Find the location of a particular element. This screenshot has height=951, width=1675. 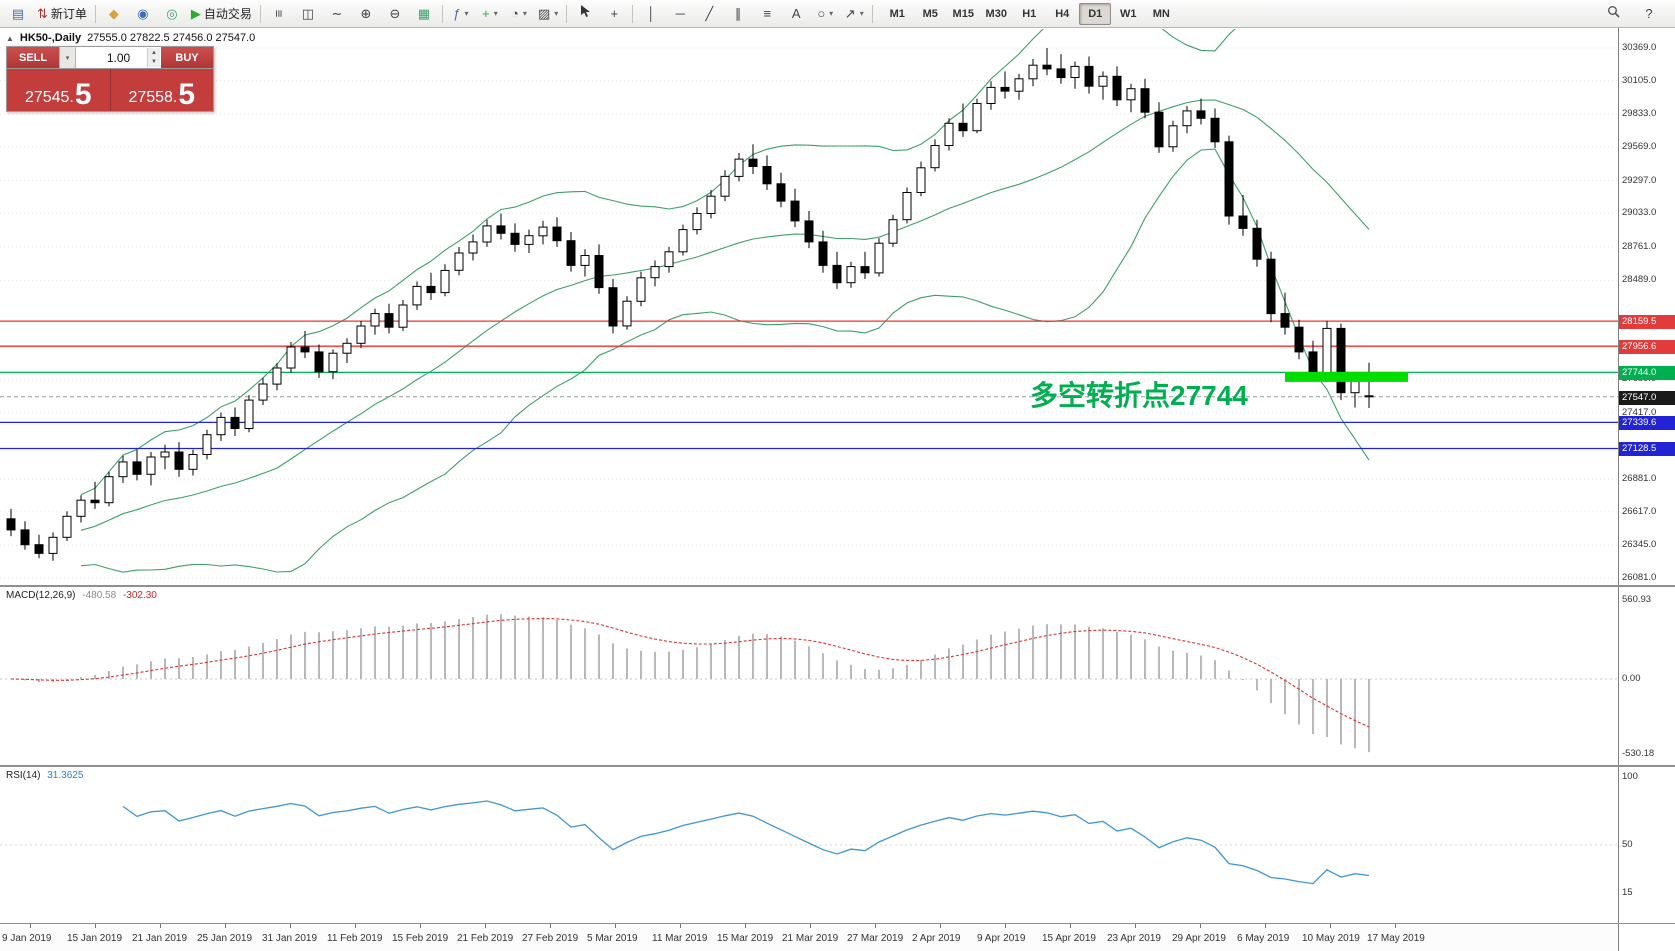

auto-trading-button-glyph: ▶ is located at coordinates (195, 13).